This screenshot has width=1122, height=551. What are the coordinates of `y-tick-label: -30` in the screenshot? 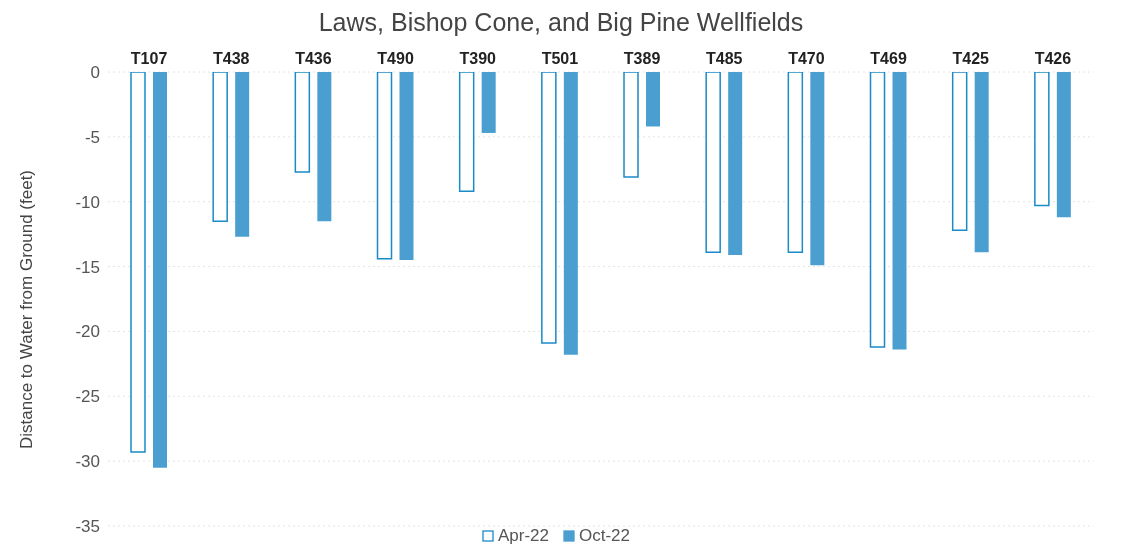 It's located at (87, 462).